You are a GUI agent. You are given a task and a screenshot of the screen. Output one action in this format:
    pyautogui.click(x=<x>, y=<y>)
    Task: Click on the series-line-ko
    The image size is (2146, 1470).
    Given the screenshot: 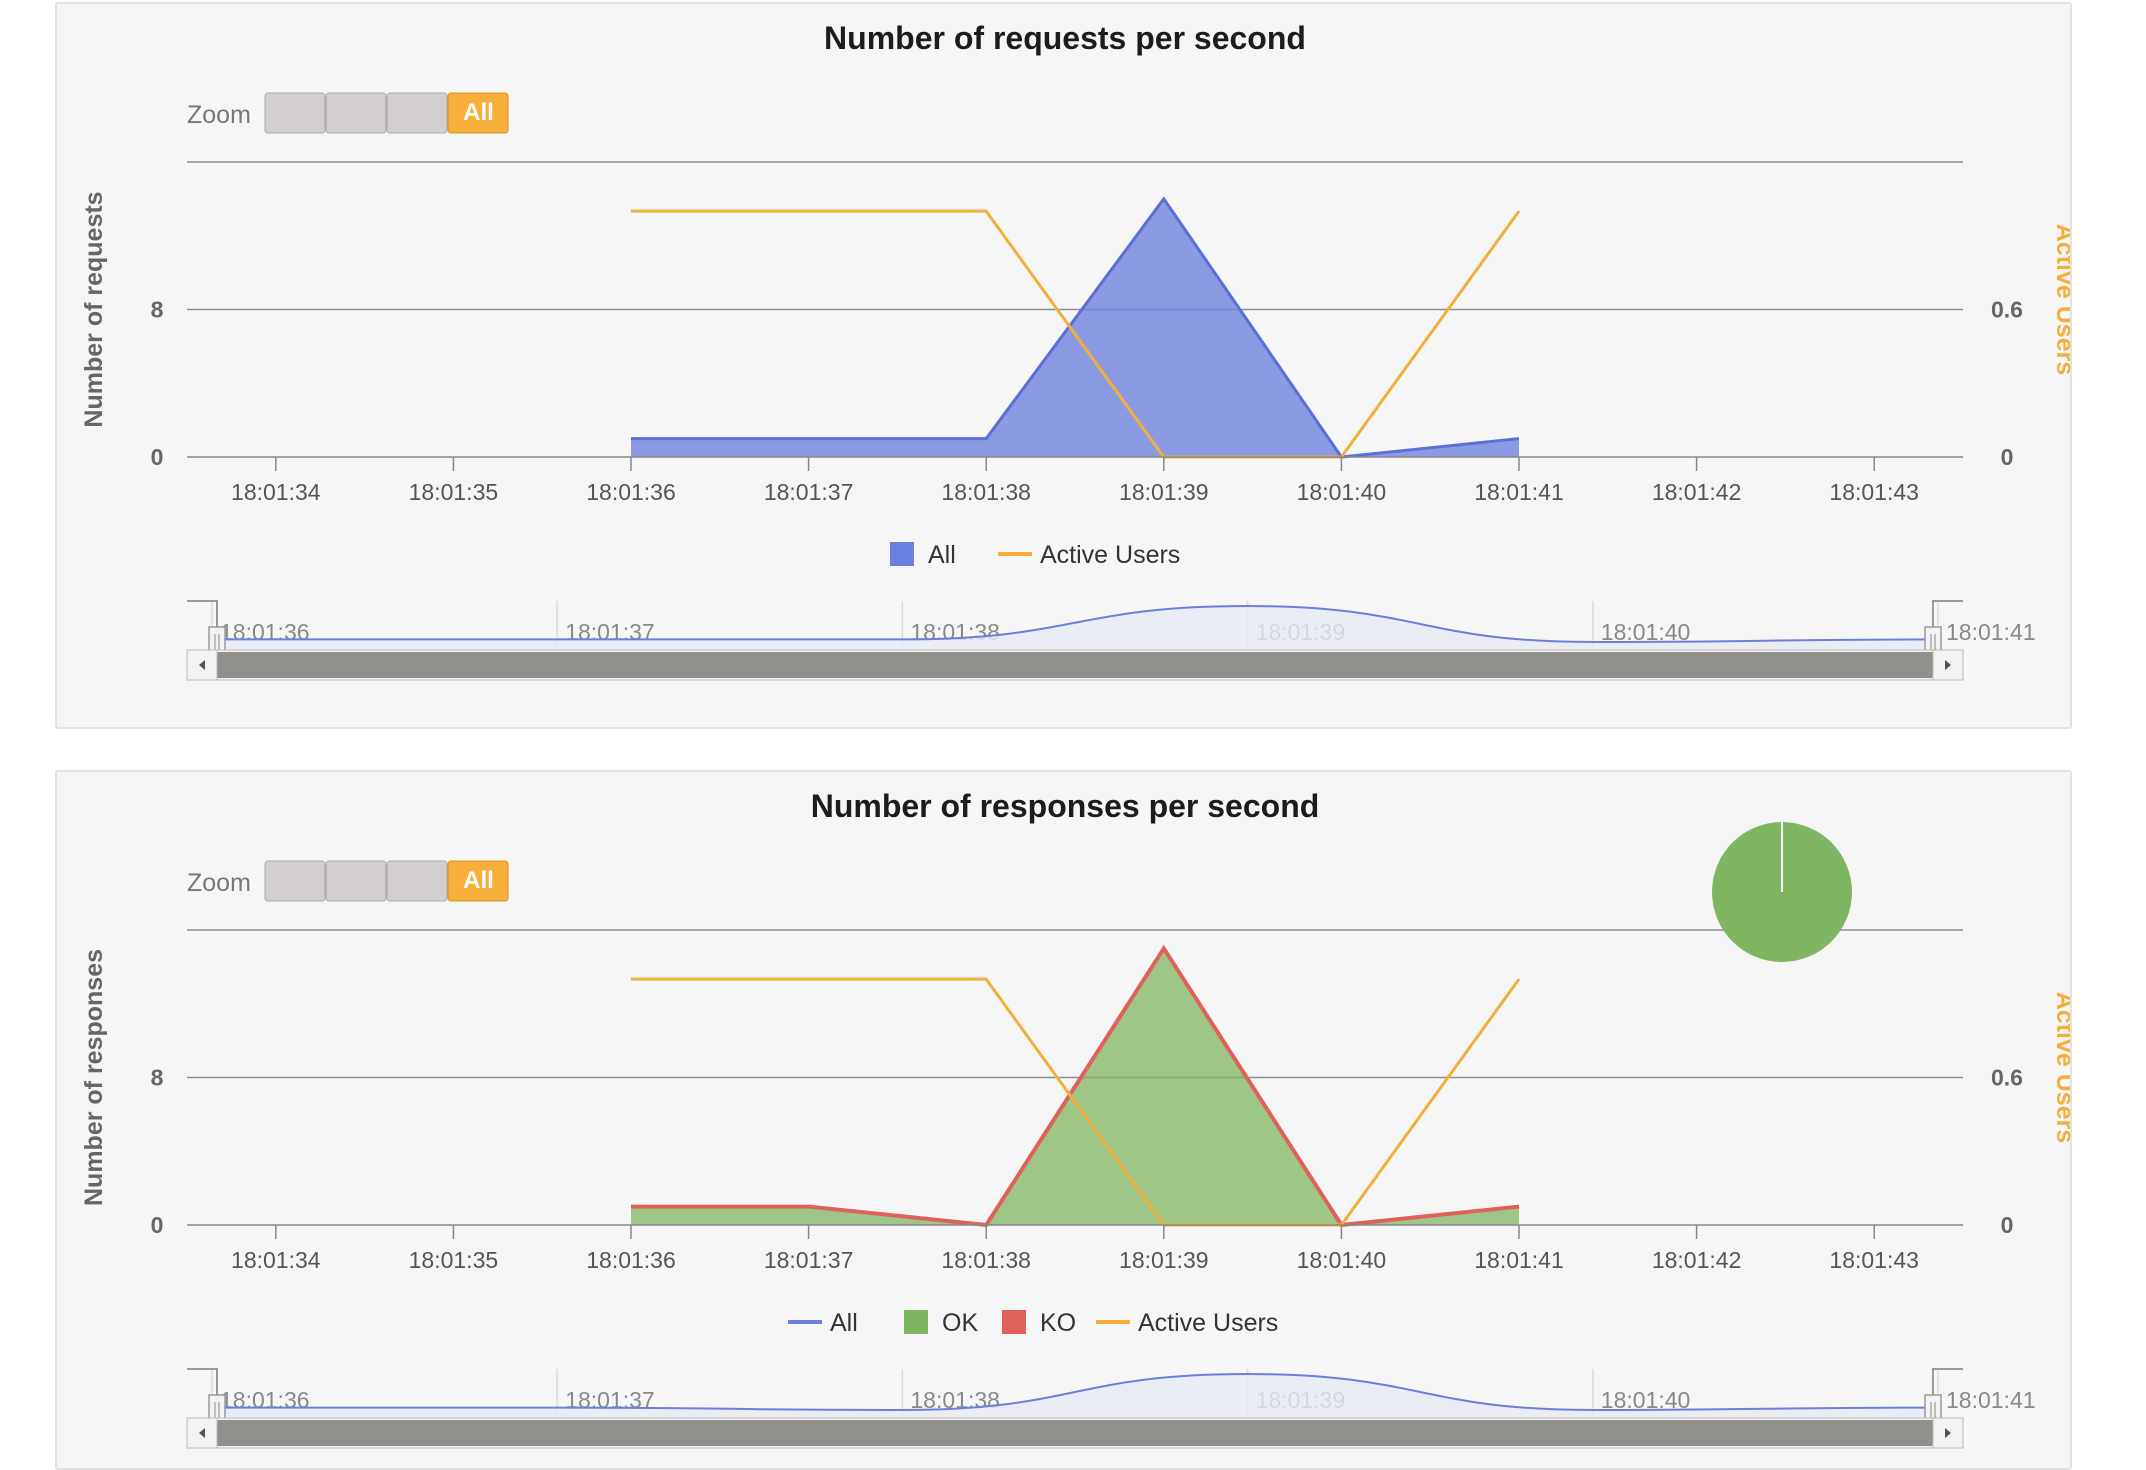 What is the action you would take?
    pyautogui.click(x=1075, y=1086)
    